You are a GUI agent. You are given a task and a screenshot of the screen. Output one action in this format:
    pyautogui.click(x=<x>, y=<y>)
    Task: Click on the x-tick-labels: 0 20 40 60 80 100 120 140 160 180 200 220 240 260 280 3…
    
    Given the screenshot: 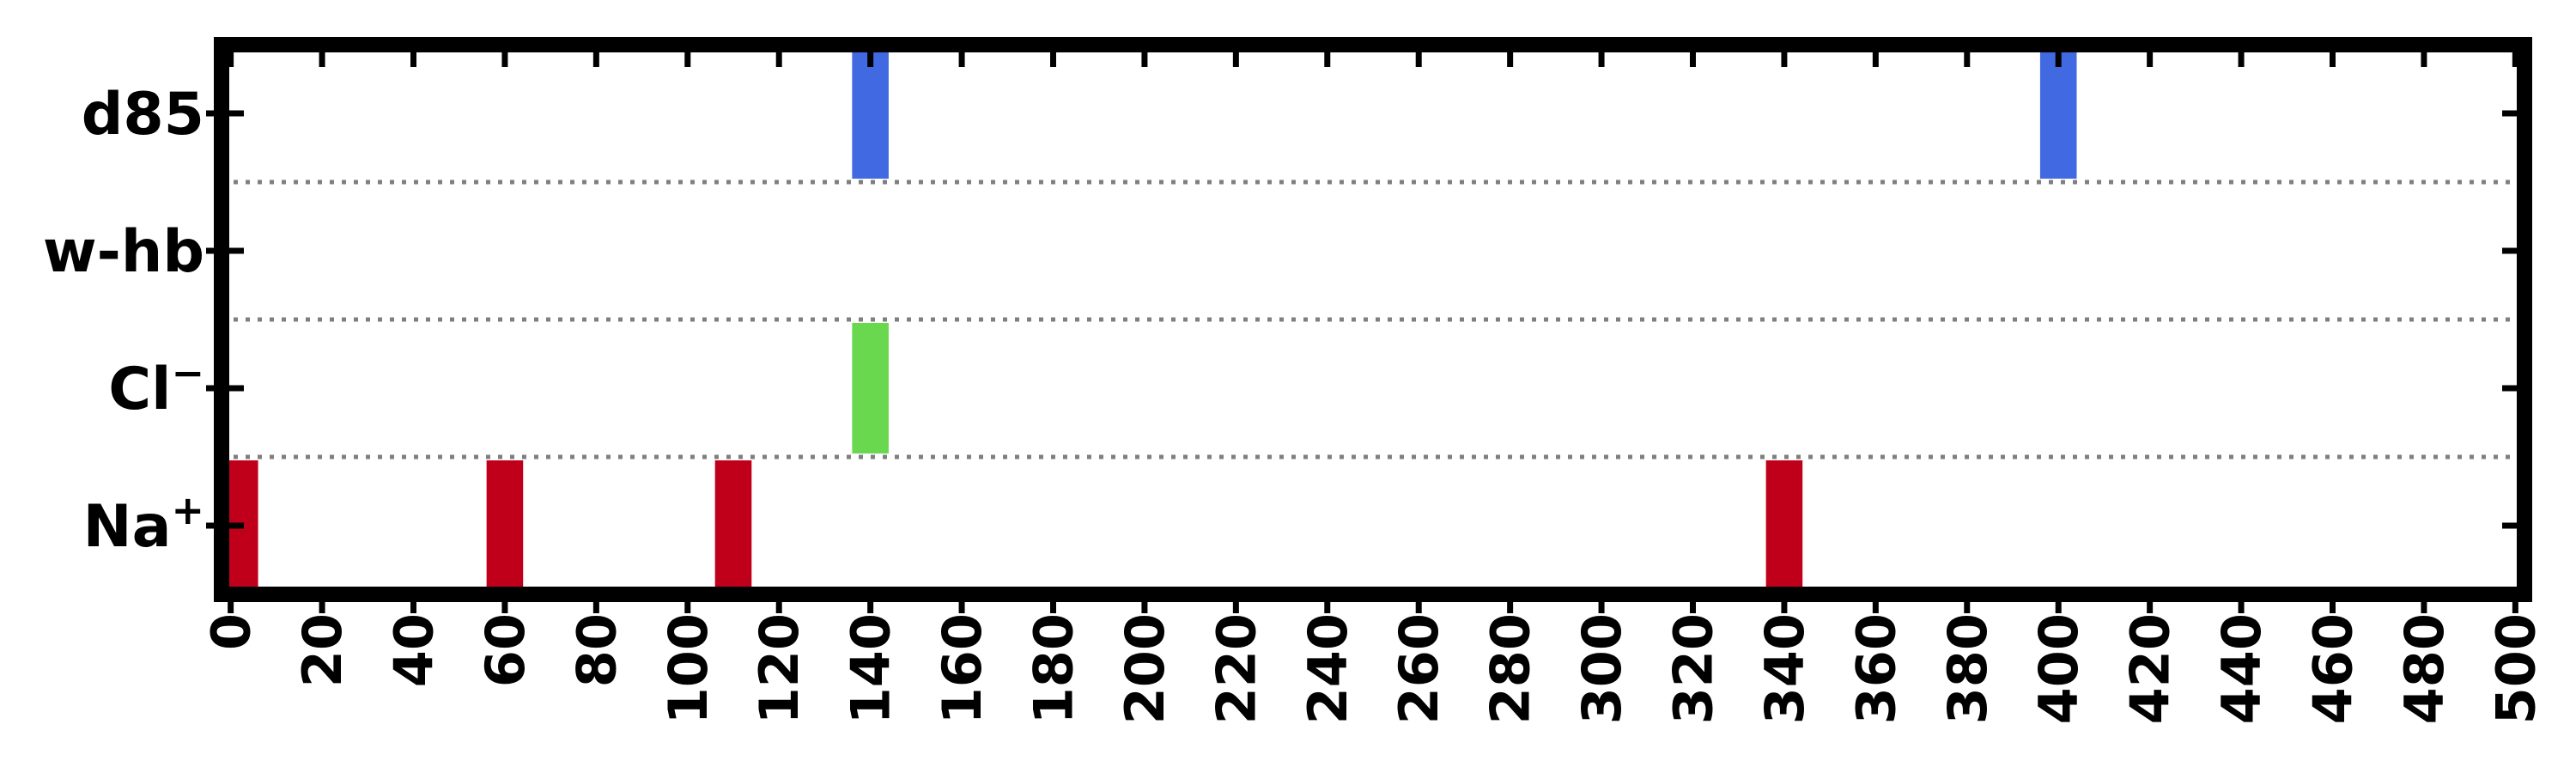 What is the action you would take?
    pyautogui.click(x=1374, y=668)
    